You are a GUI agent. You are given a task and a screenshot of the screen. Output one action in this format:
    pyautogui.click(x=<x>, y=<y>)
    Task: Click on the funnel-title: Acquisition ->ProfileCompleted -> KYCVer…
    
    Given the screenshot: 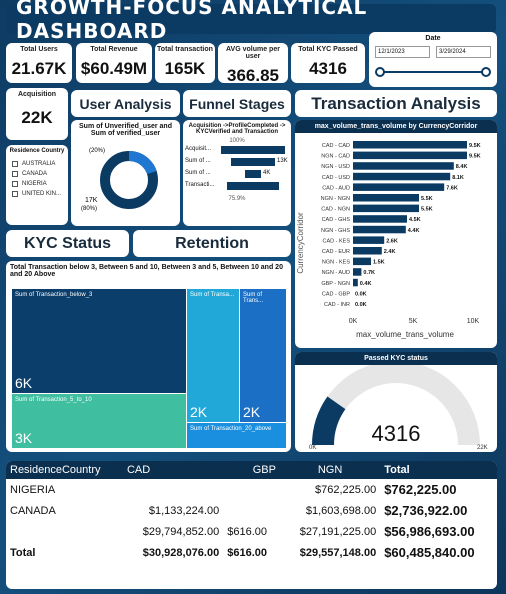 What is the action you would take?
    pyautogui.click(x=237, y=129)
    